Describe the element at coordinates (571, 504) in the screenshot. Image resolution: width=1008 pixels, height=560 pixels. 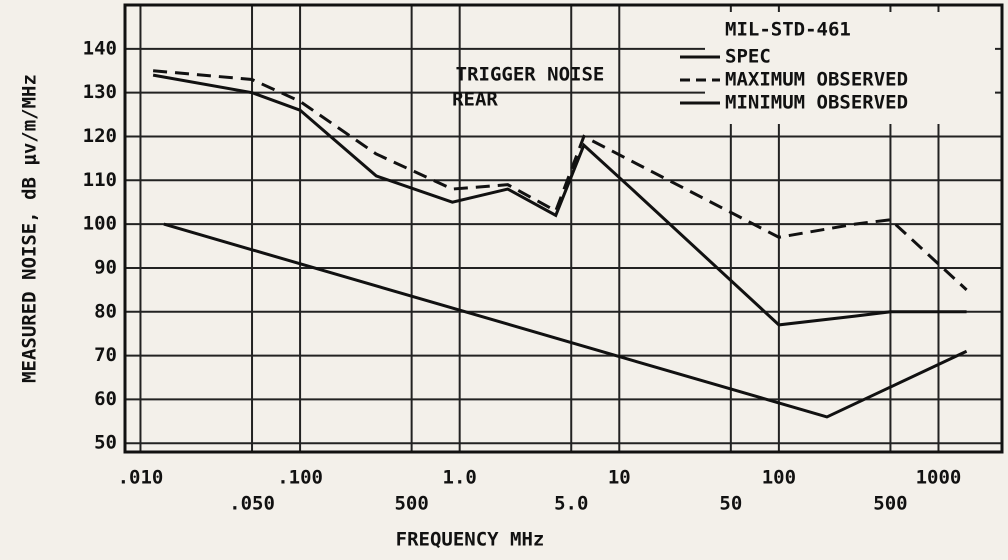
I see `x-tick-label: 5.0` at that location.